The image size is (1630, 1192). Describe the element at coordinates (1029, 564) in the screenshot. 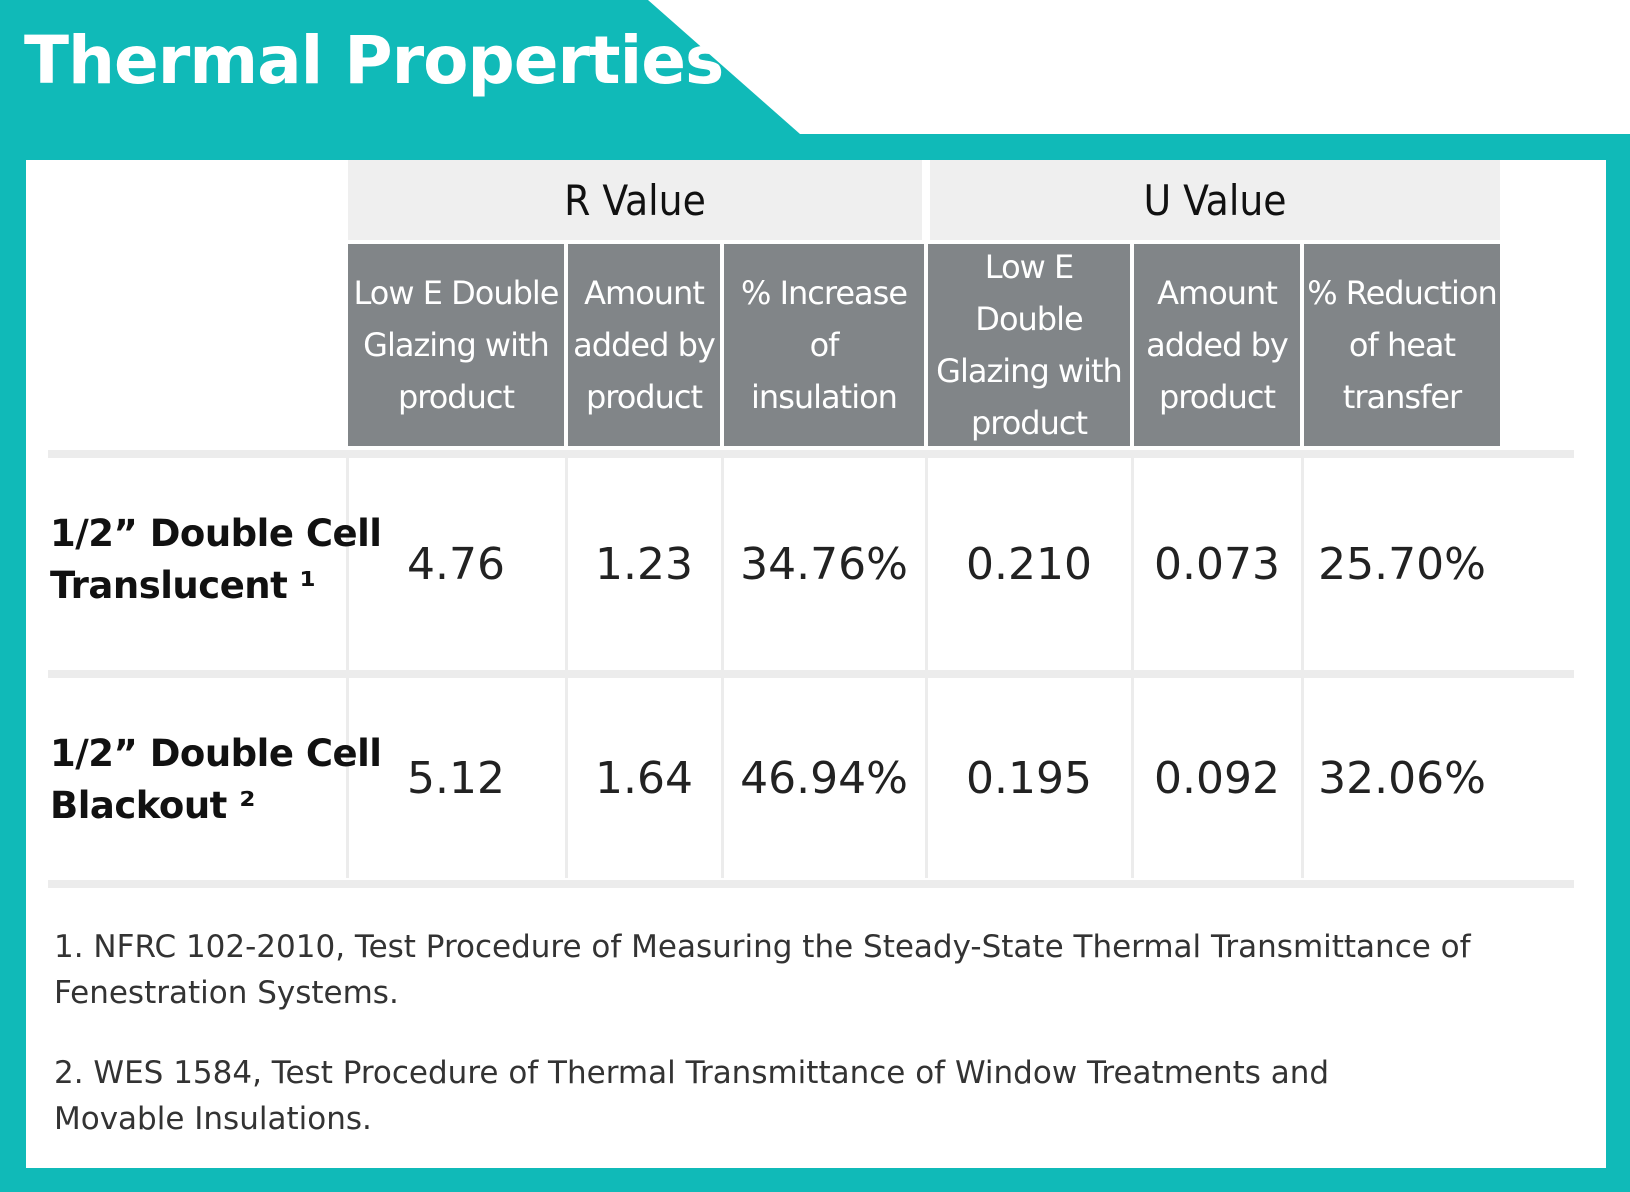

I see `cell-translucent-u-glazing: 0.210` at that location.